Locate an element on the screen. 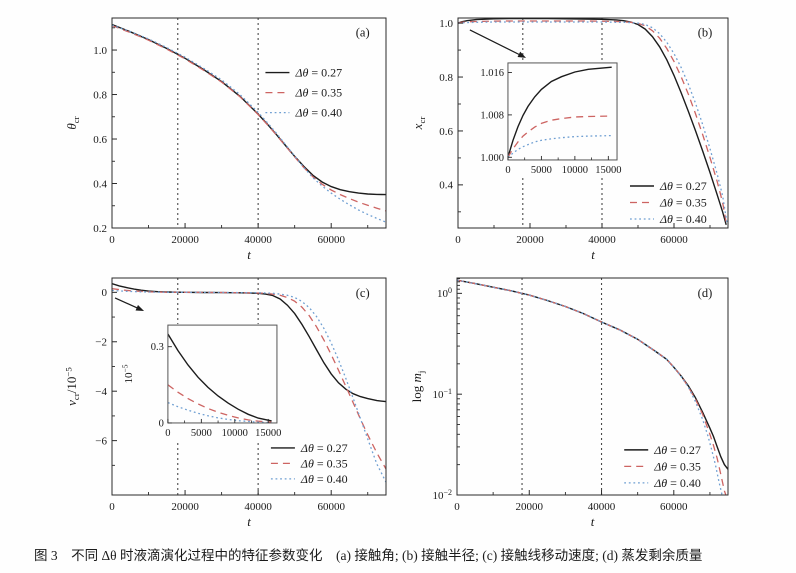 The width and height of the screenshot is (796, 573). inset-y-axis-label: 10−5 is located at coordinates (127, 373).